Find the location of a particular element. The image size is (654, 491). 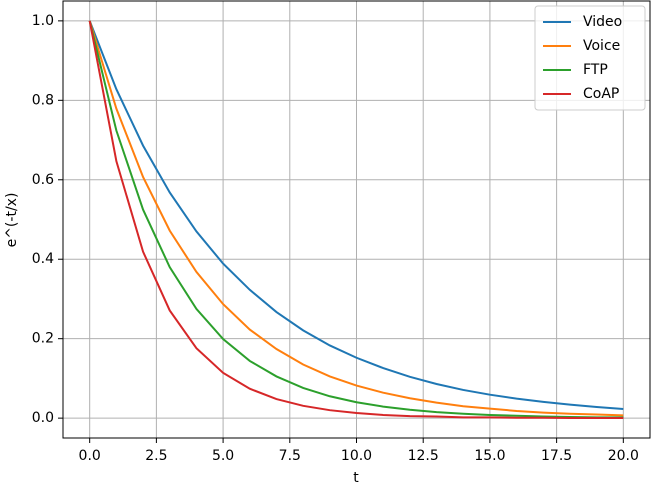

y-tick-label: 0.2 is located at coordinates (43, 339).